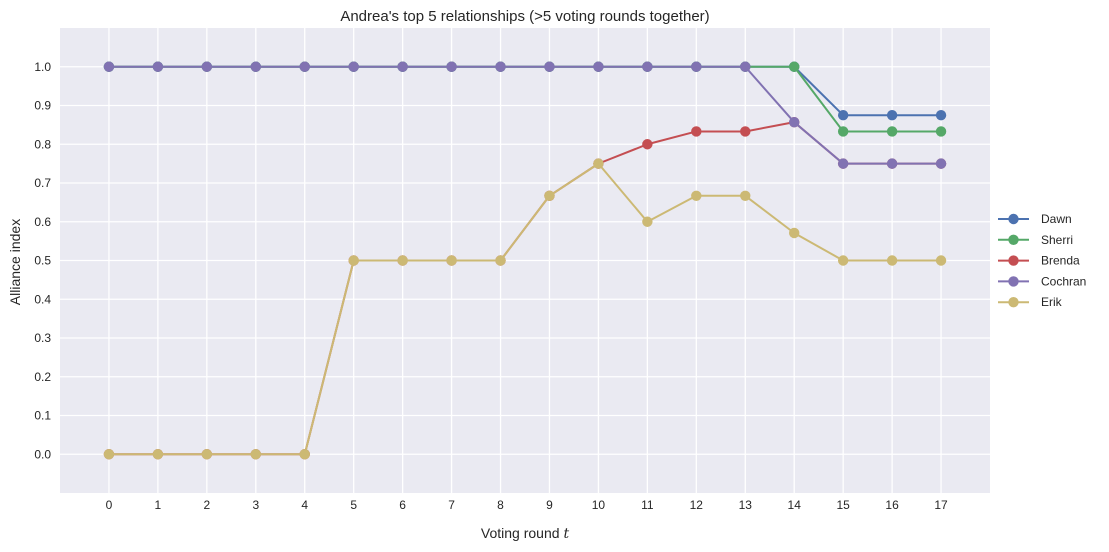 The width and height of the screenshot is (1109, 552). What do you see at coordinates (892, 505) in the screenshot?
I see `x-tick-label: 16` at bounding box center [892, 505].